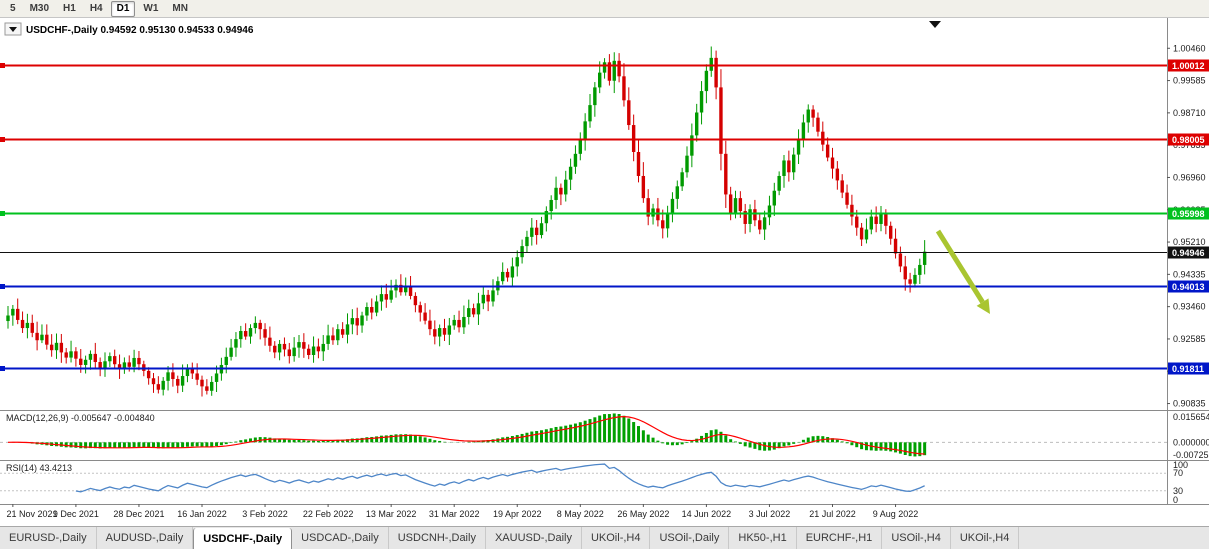 The image size is (1209, 549). Describe the element at coordinates (534, 538) in the screenshot. I see `symbol-tab-xauusd-daily: XAUUSD-,Daily` at that location.